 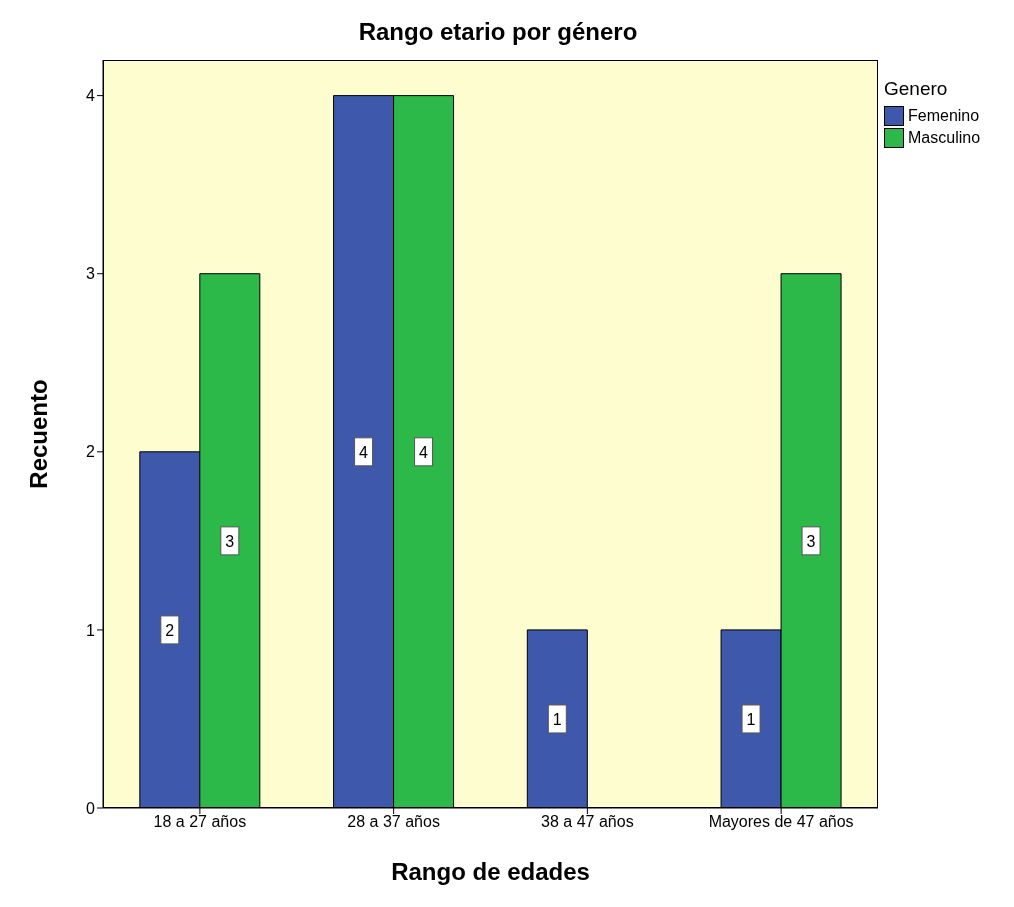 I want to click on legend-label: Masculino, so click(x=944, y=138).